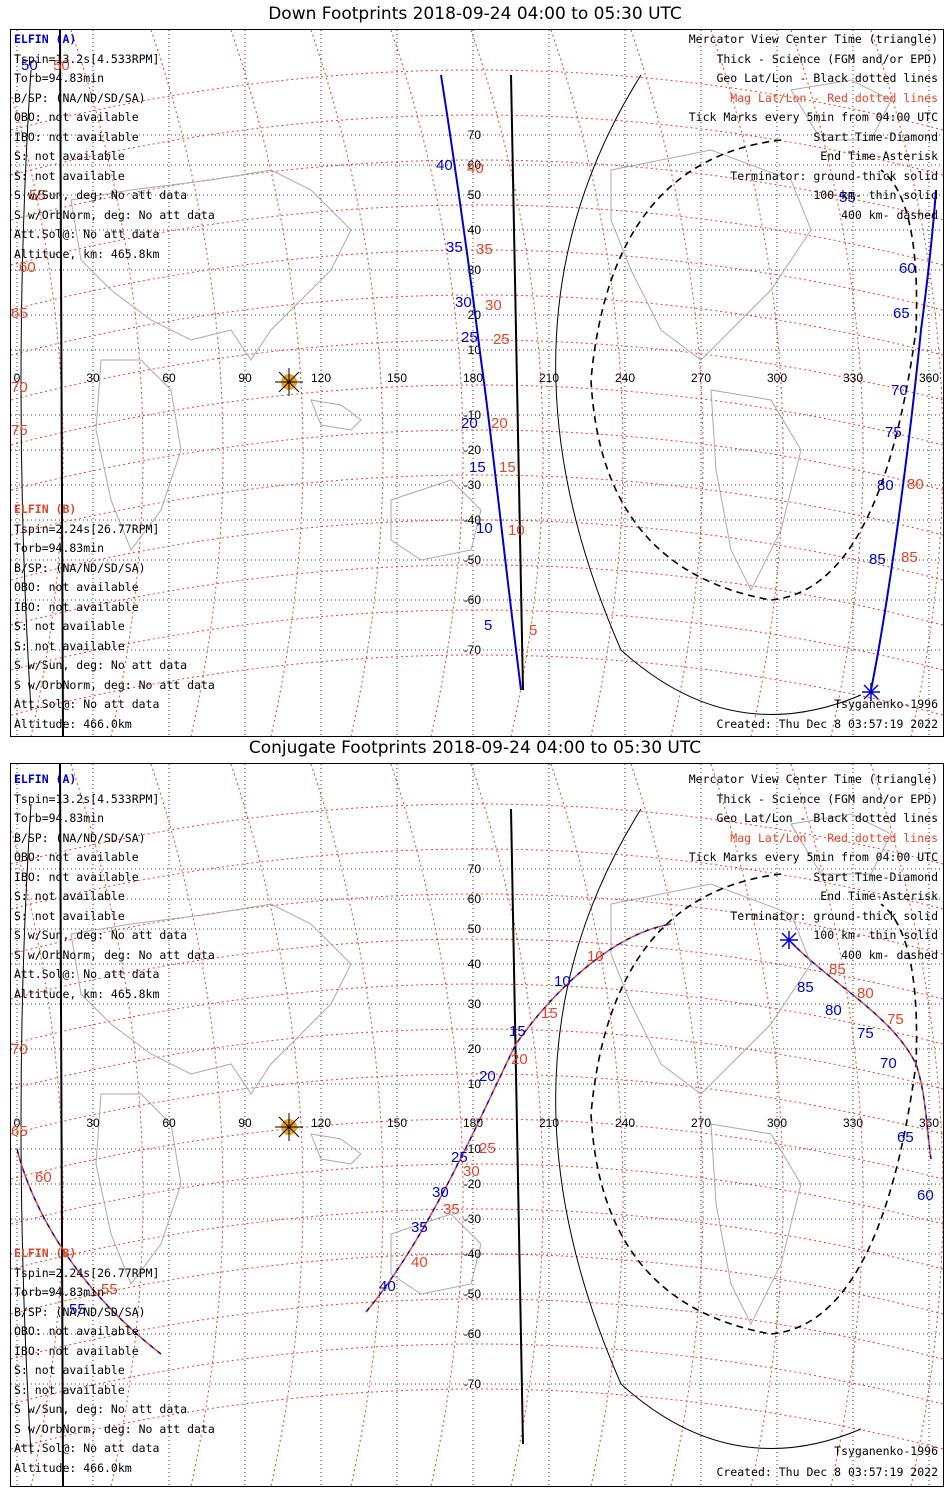 The height and width of the screenshot is (1500, 950). I want to click on elfin-a-line: B/SP: (NA/ND/SD/SA), so click(80, 97).